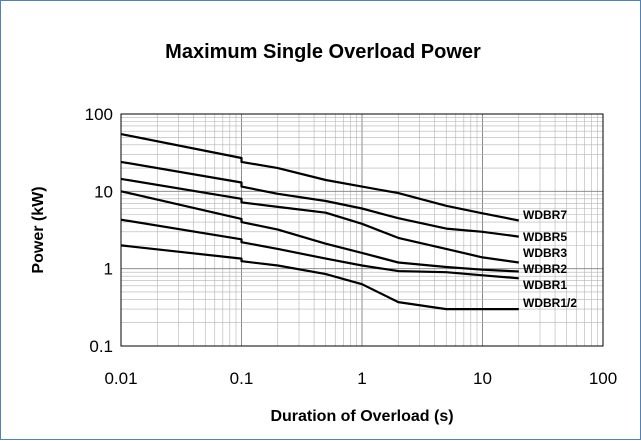  What do you see at coordinates (103, 191) in the screenshot?
I see `y-tick-label: 10` at bounding box center [103, 191].